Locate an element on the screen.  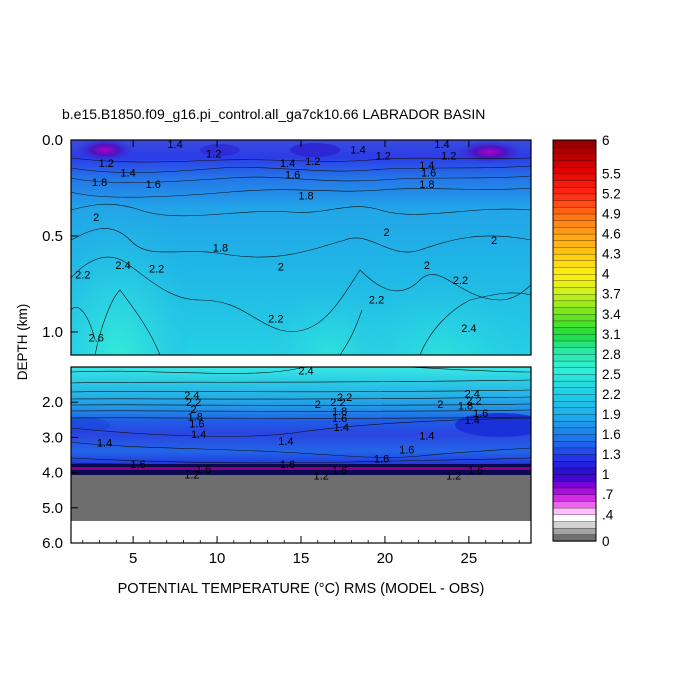
colorbar-label: 2.5 is located at coordinates (611, 374).